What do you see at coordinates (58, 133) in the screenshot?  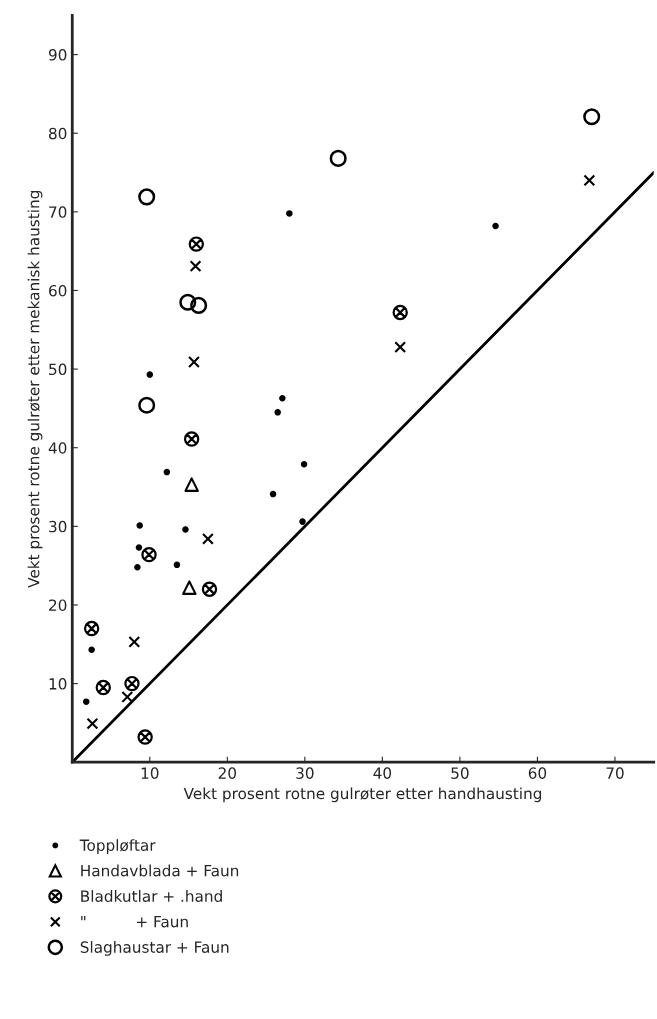 I see `y-tick-label: 80` at bounding box center [58, 133].